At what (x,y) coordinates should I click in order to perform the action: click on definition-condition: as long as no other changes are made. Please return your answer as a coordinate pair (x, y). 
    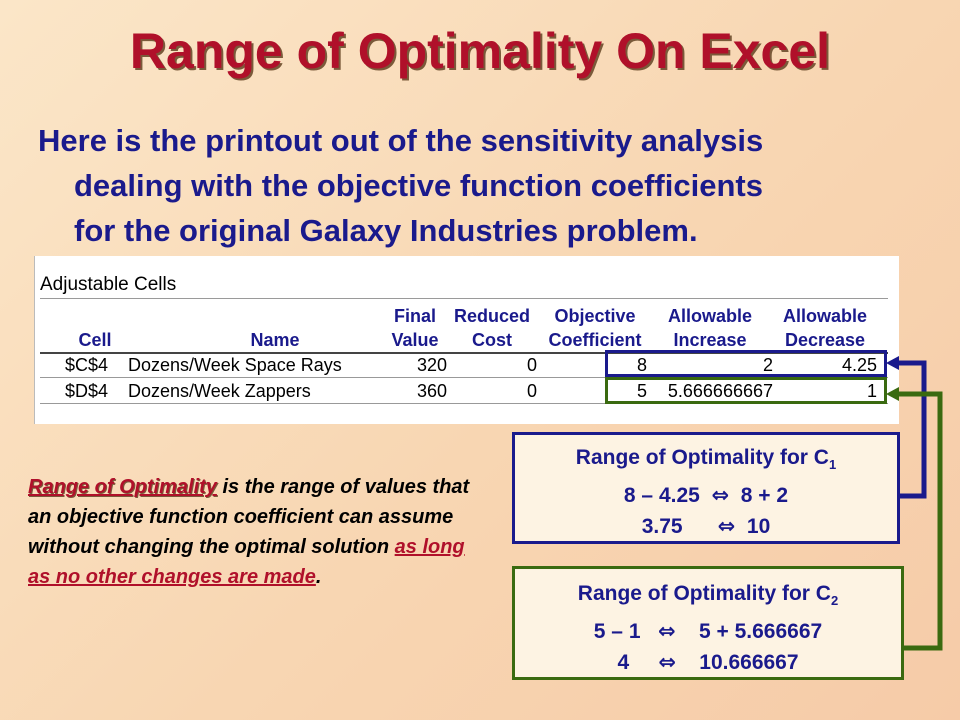
    Looking at the image, I should click on (246, 562).